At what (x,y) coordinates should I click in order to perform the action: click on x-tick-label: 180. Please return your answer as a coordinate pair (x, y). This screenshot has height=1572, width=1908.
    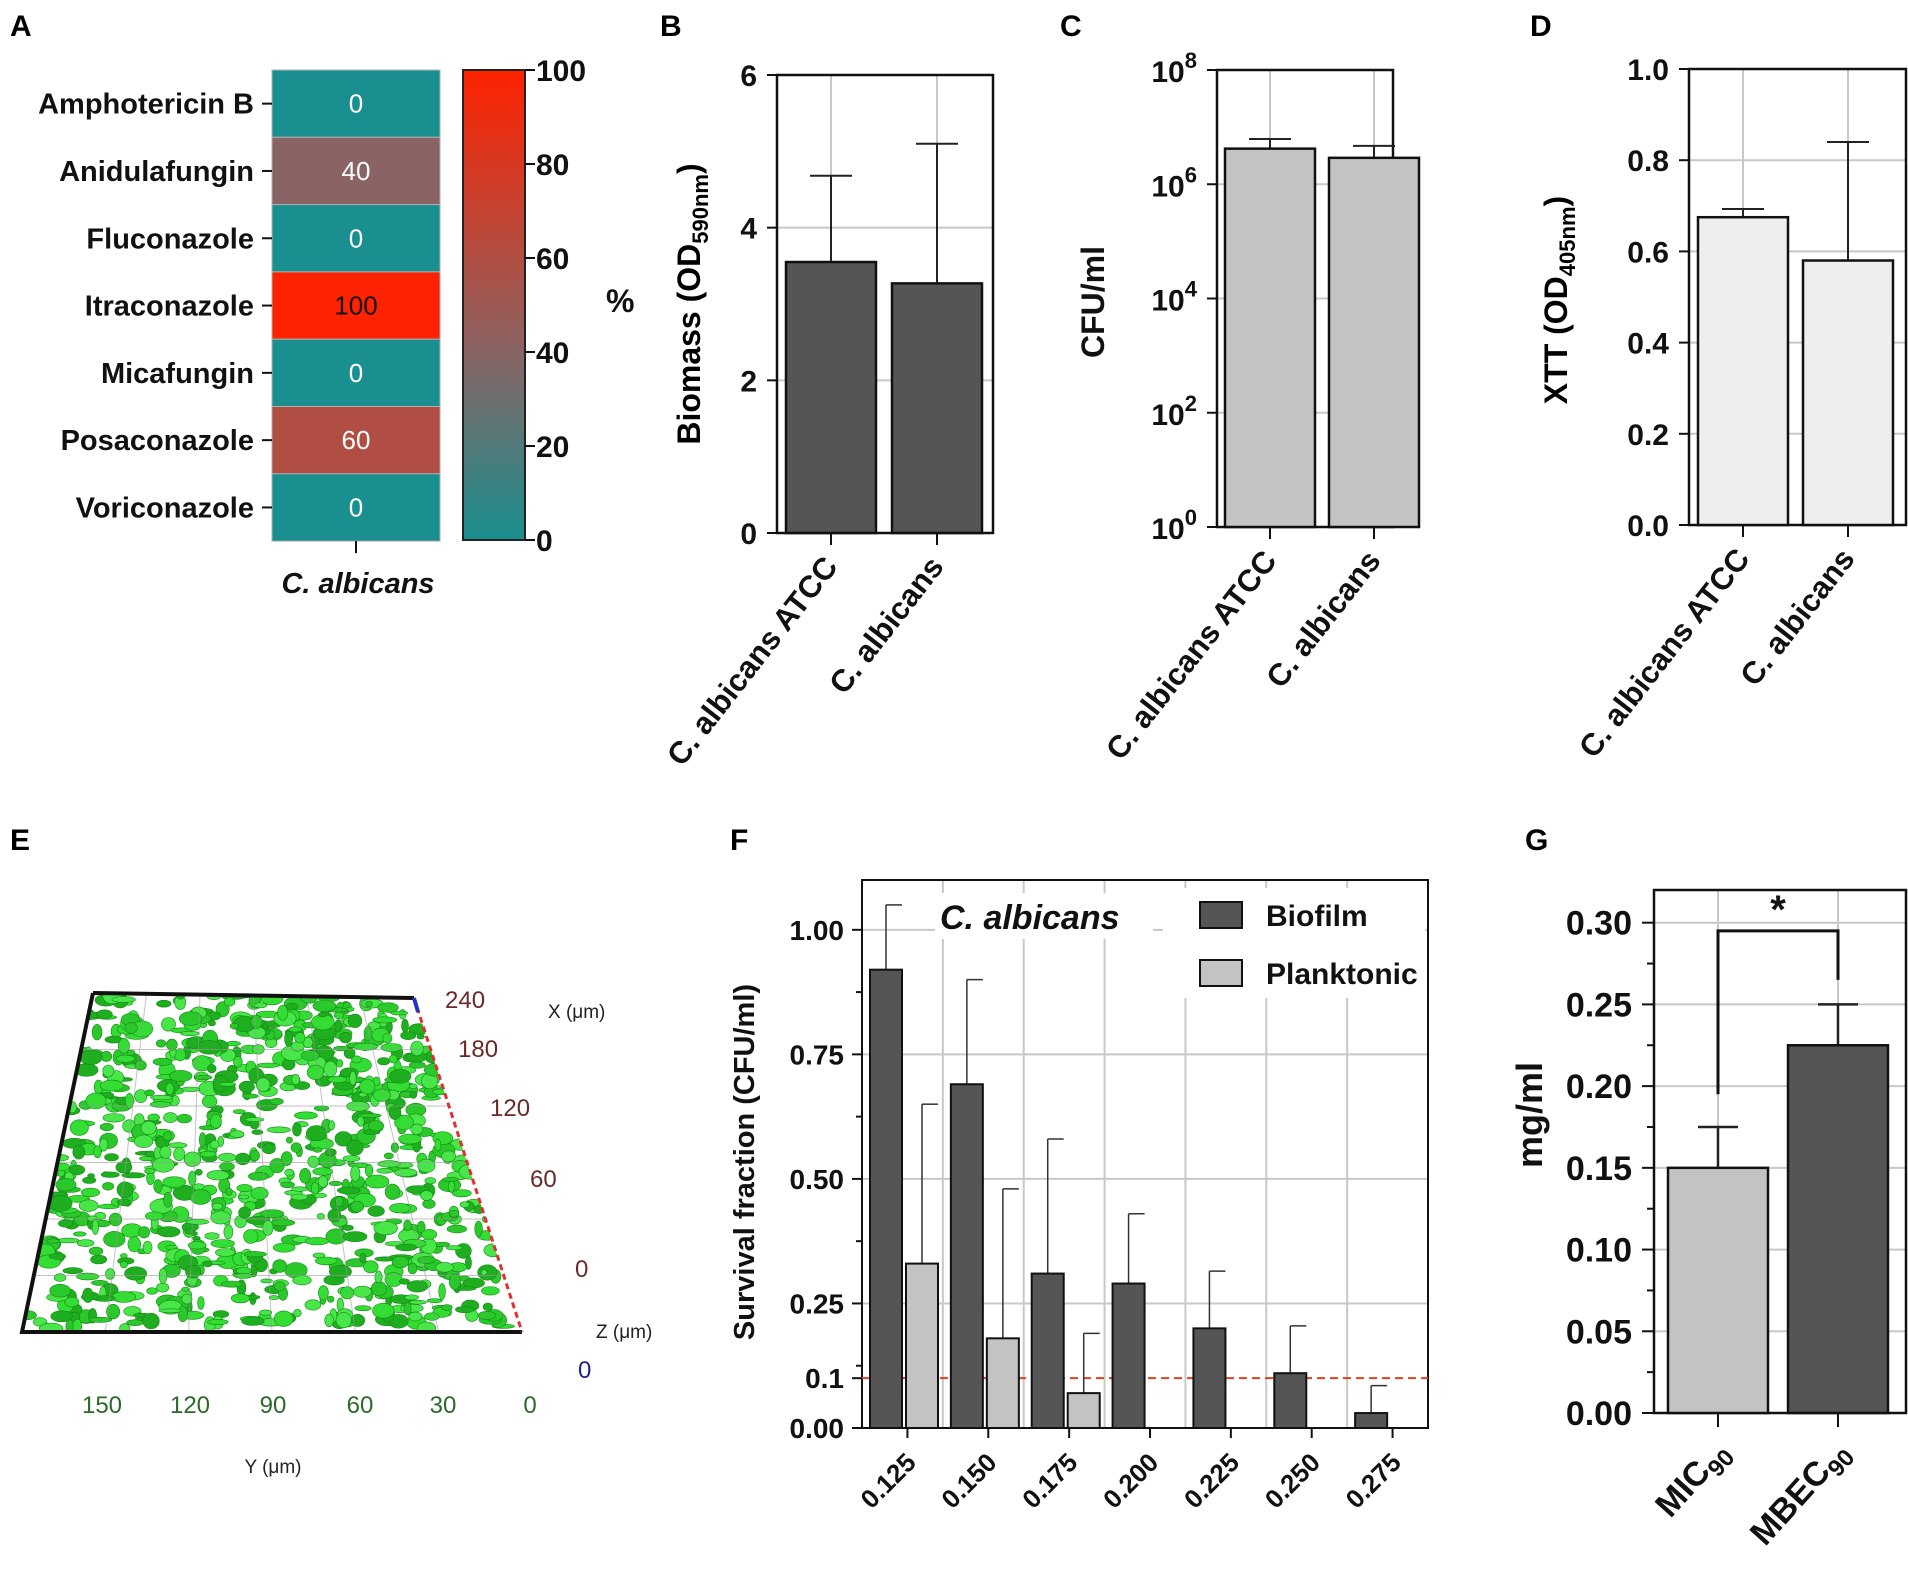
    Looking at the image, I should click on (478, 1049).